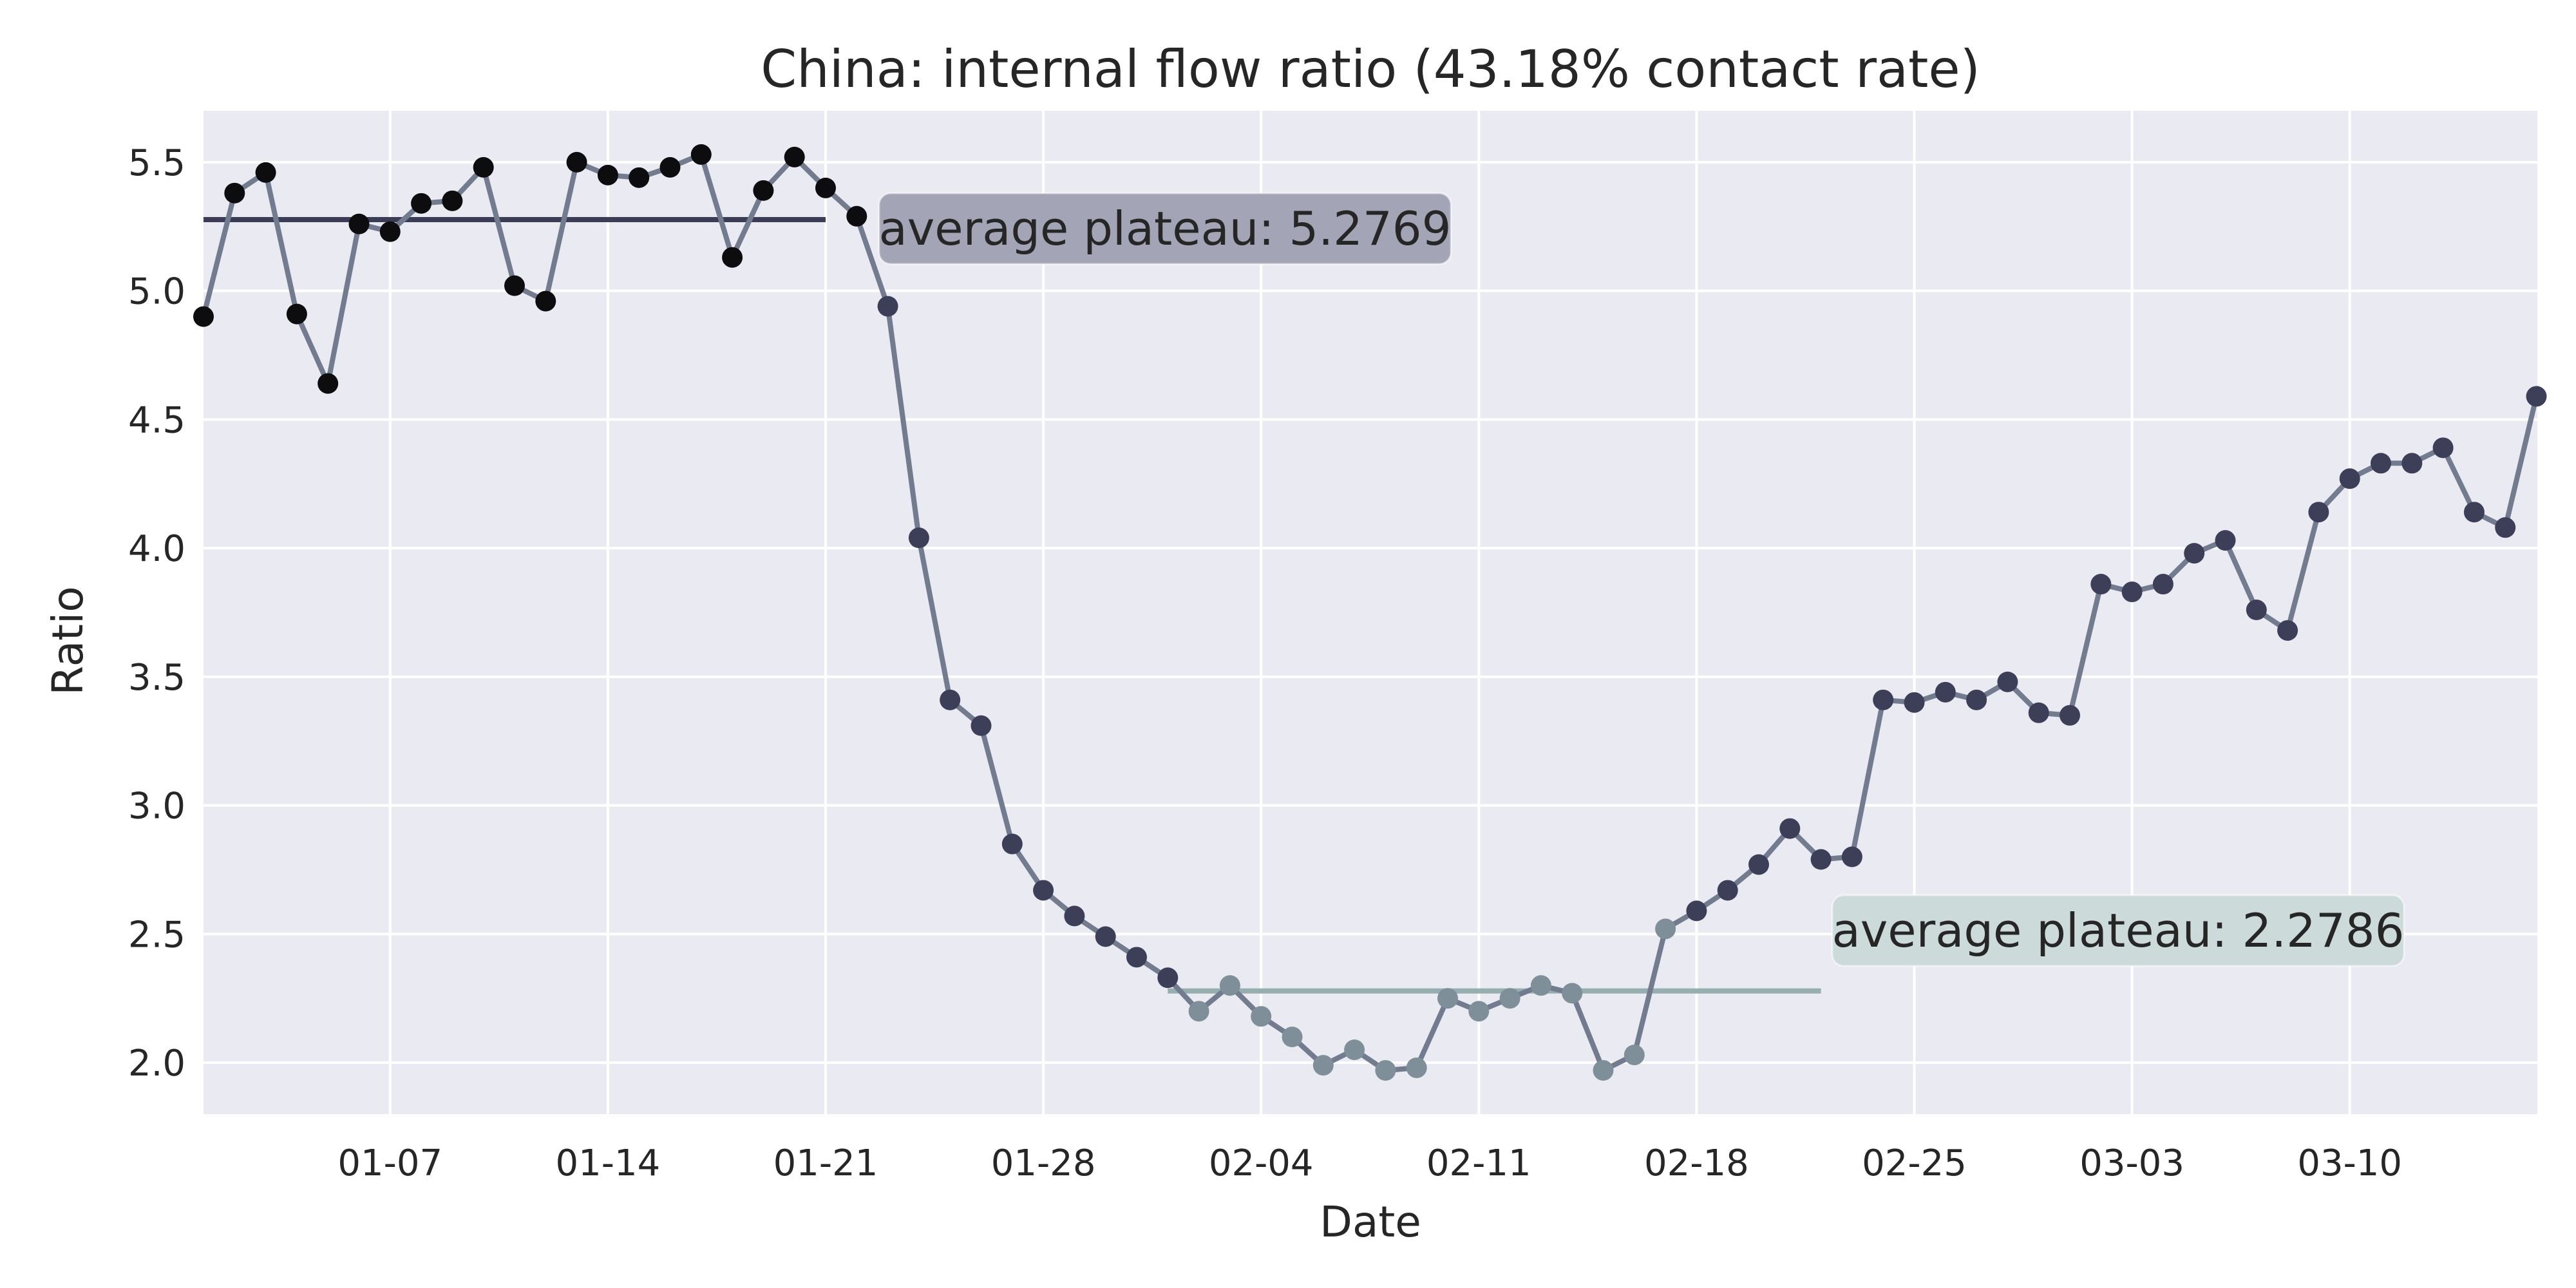  What do you see at coordinates (1915, 1163) in the screenshot?
I see `x-tick-label: 02-25` at bounding box center [1915, 1163].